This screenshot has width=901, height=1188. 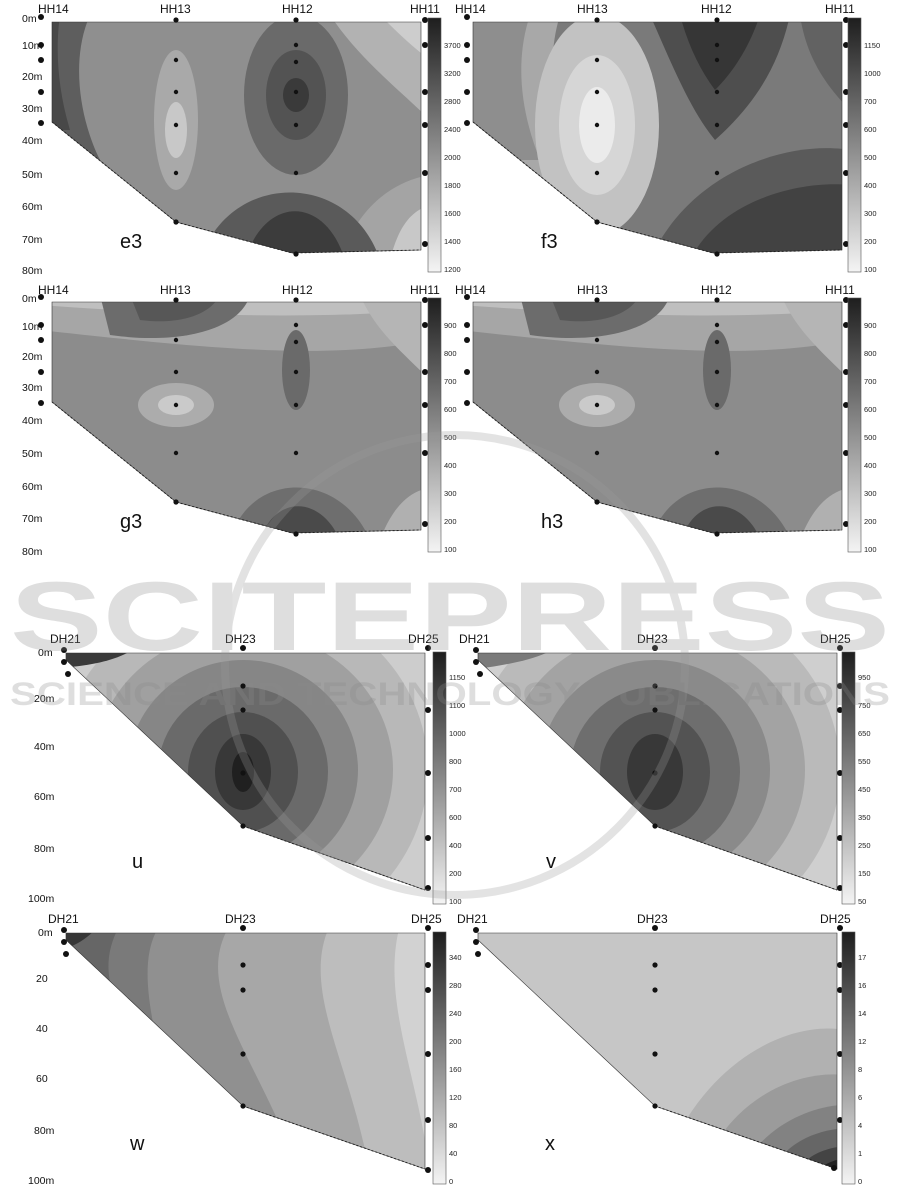 What do you see at coordinates (245, 1051) in the screenshot?
I see `contour-fill-w` at bounding box center [245, 1051].